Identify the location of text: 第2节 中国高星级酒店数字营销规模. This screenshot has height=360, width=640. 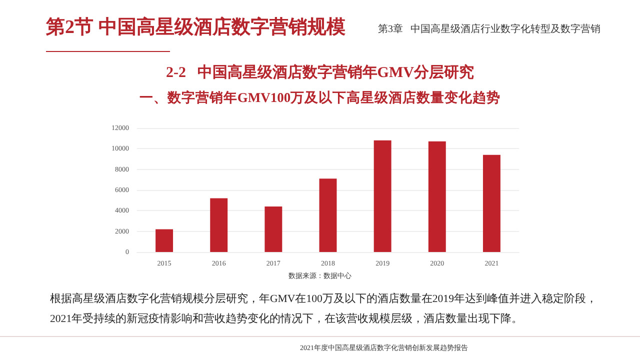
(196, 28).